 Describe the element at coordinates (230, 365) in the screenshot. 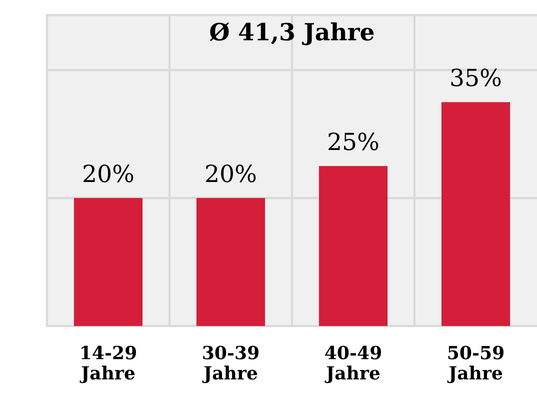

I see `x-tick-label: 30-39 Jahre` at that location.